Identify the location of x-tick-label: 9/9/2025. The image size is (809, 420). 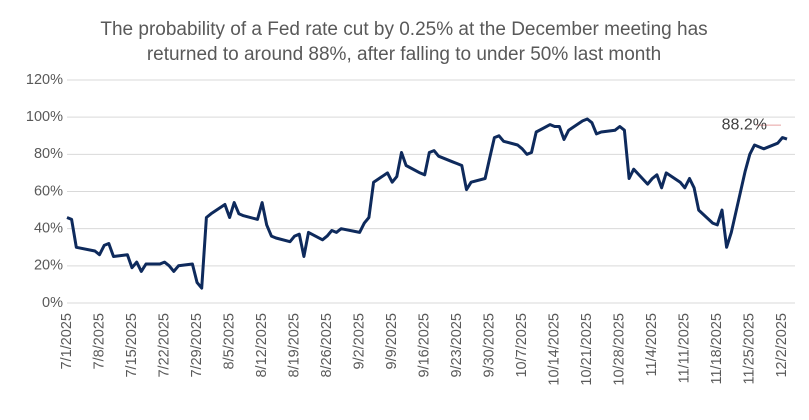
(392, 341).